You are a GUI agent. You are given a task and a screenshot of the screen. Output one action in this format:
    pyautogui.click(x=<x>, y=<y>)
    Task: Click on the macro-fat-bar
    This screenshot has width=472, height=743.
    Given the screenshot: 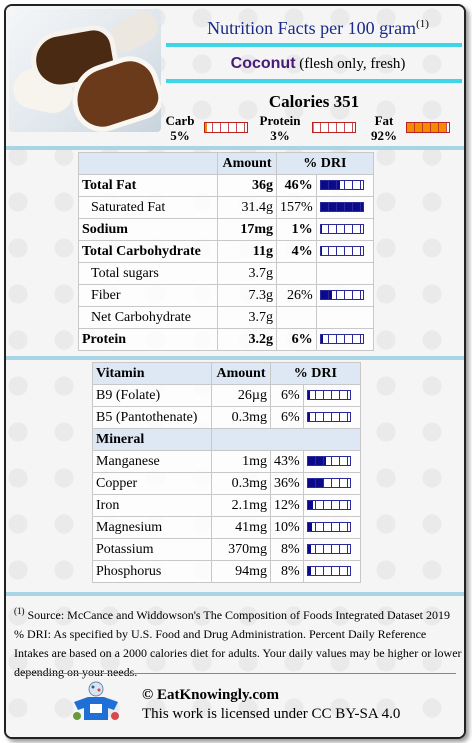 What is the action you would take?
    pyautogui.click(x=428, y=127)
    